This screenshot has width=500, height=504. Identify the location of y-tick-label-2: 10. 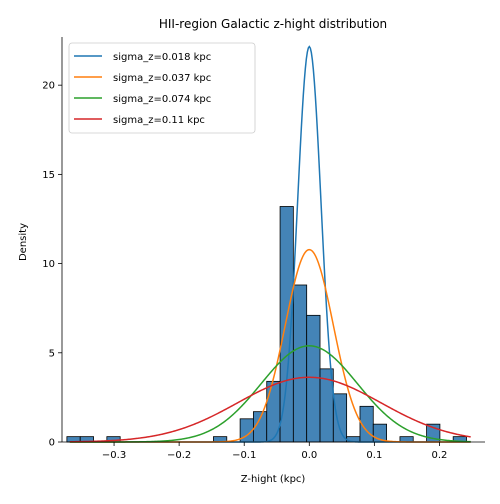
(48, 264).